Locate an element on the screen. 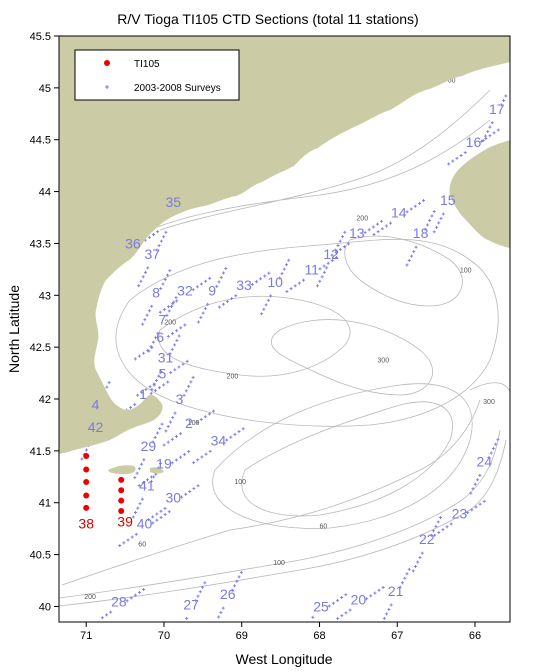  y-tick-label: 45 is located at coordinates (45, 89).